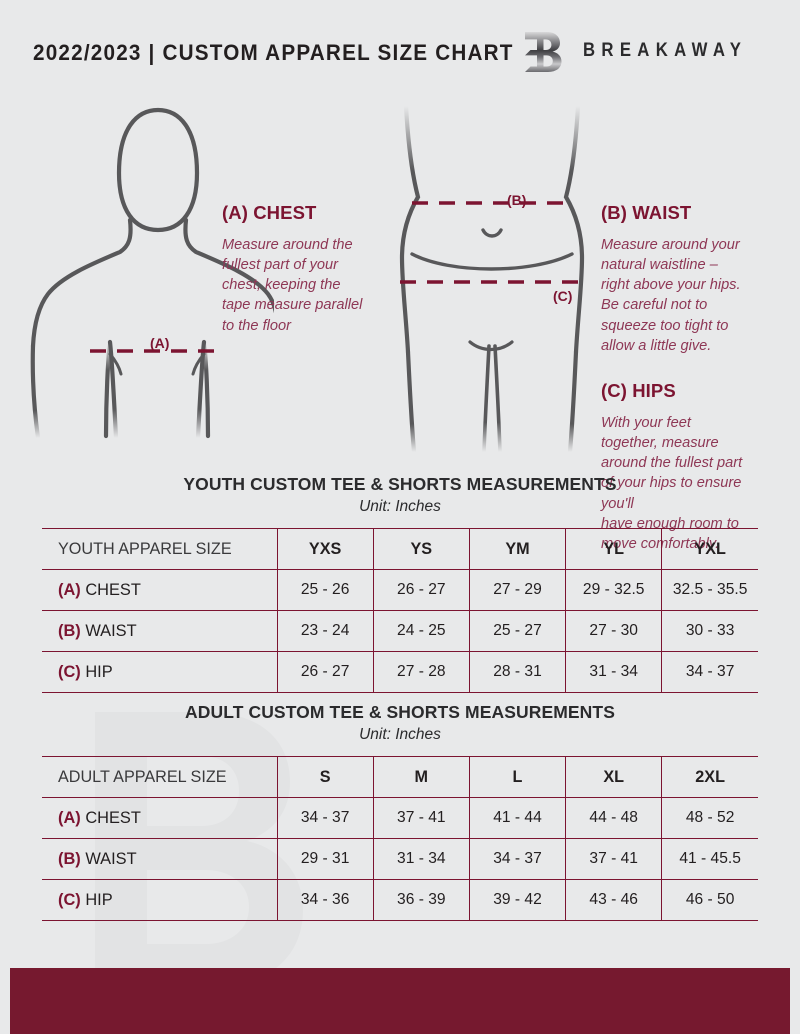 This screenshot has height=1034, width=800. I want to click on youth-measure-value: 25 - 26, so click(325, 590).